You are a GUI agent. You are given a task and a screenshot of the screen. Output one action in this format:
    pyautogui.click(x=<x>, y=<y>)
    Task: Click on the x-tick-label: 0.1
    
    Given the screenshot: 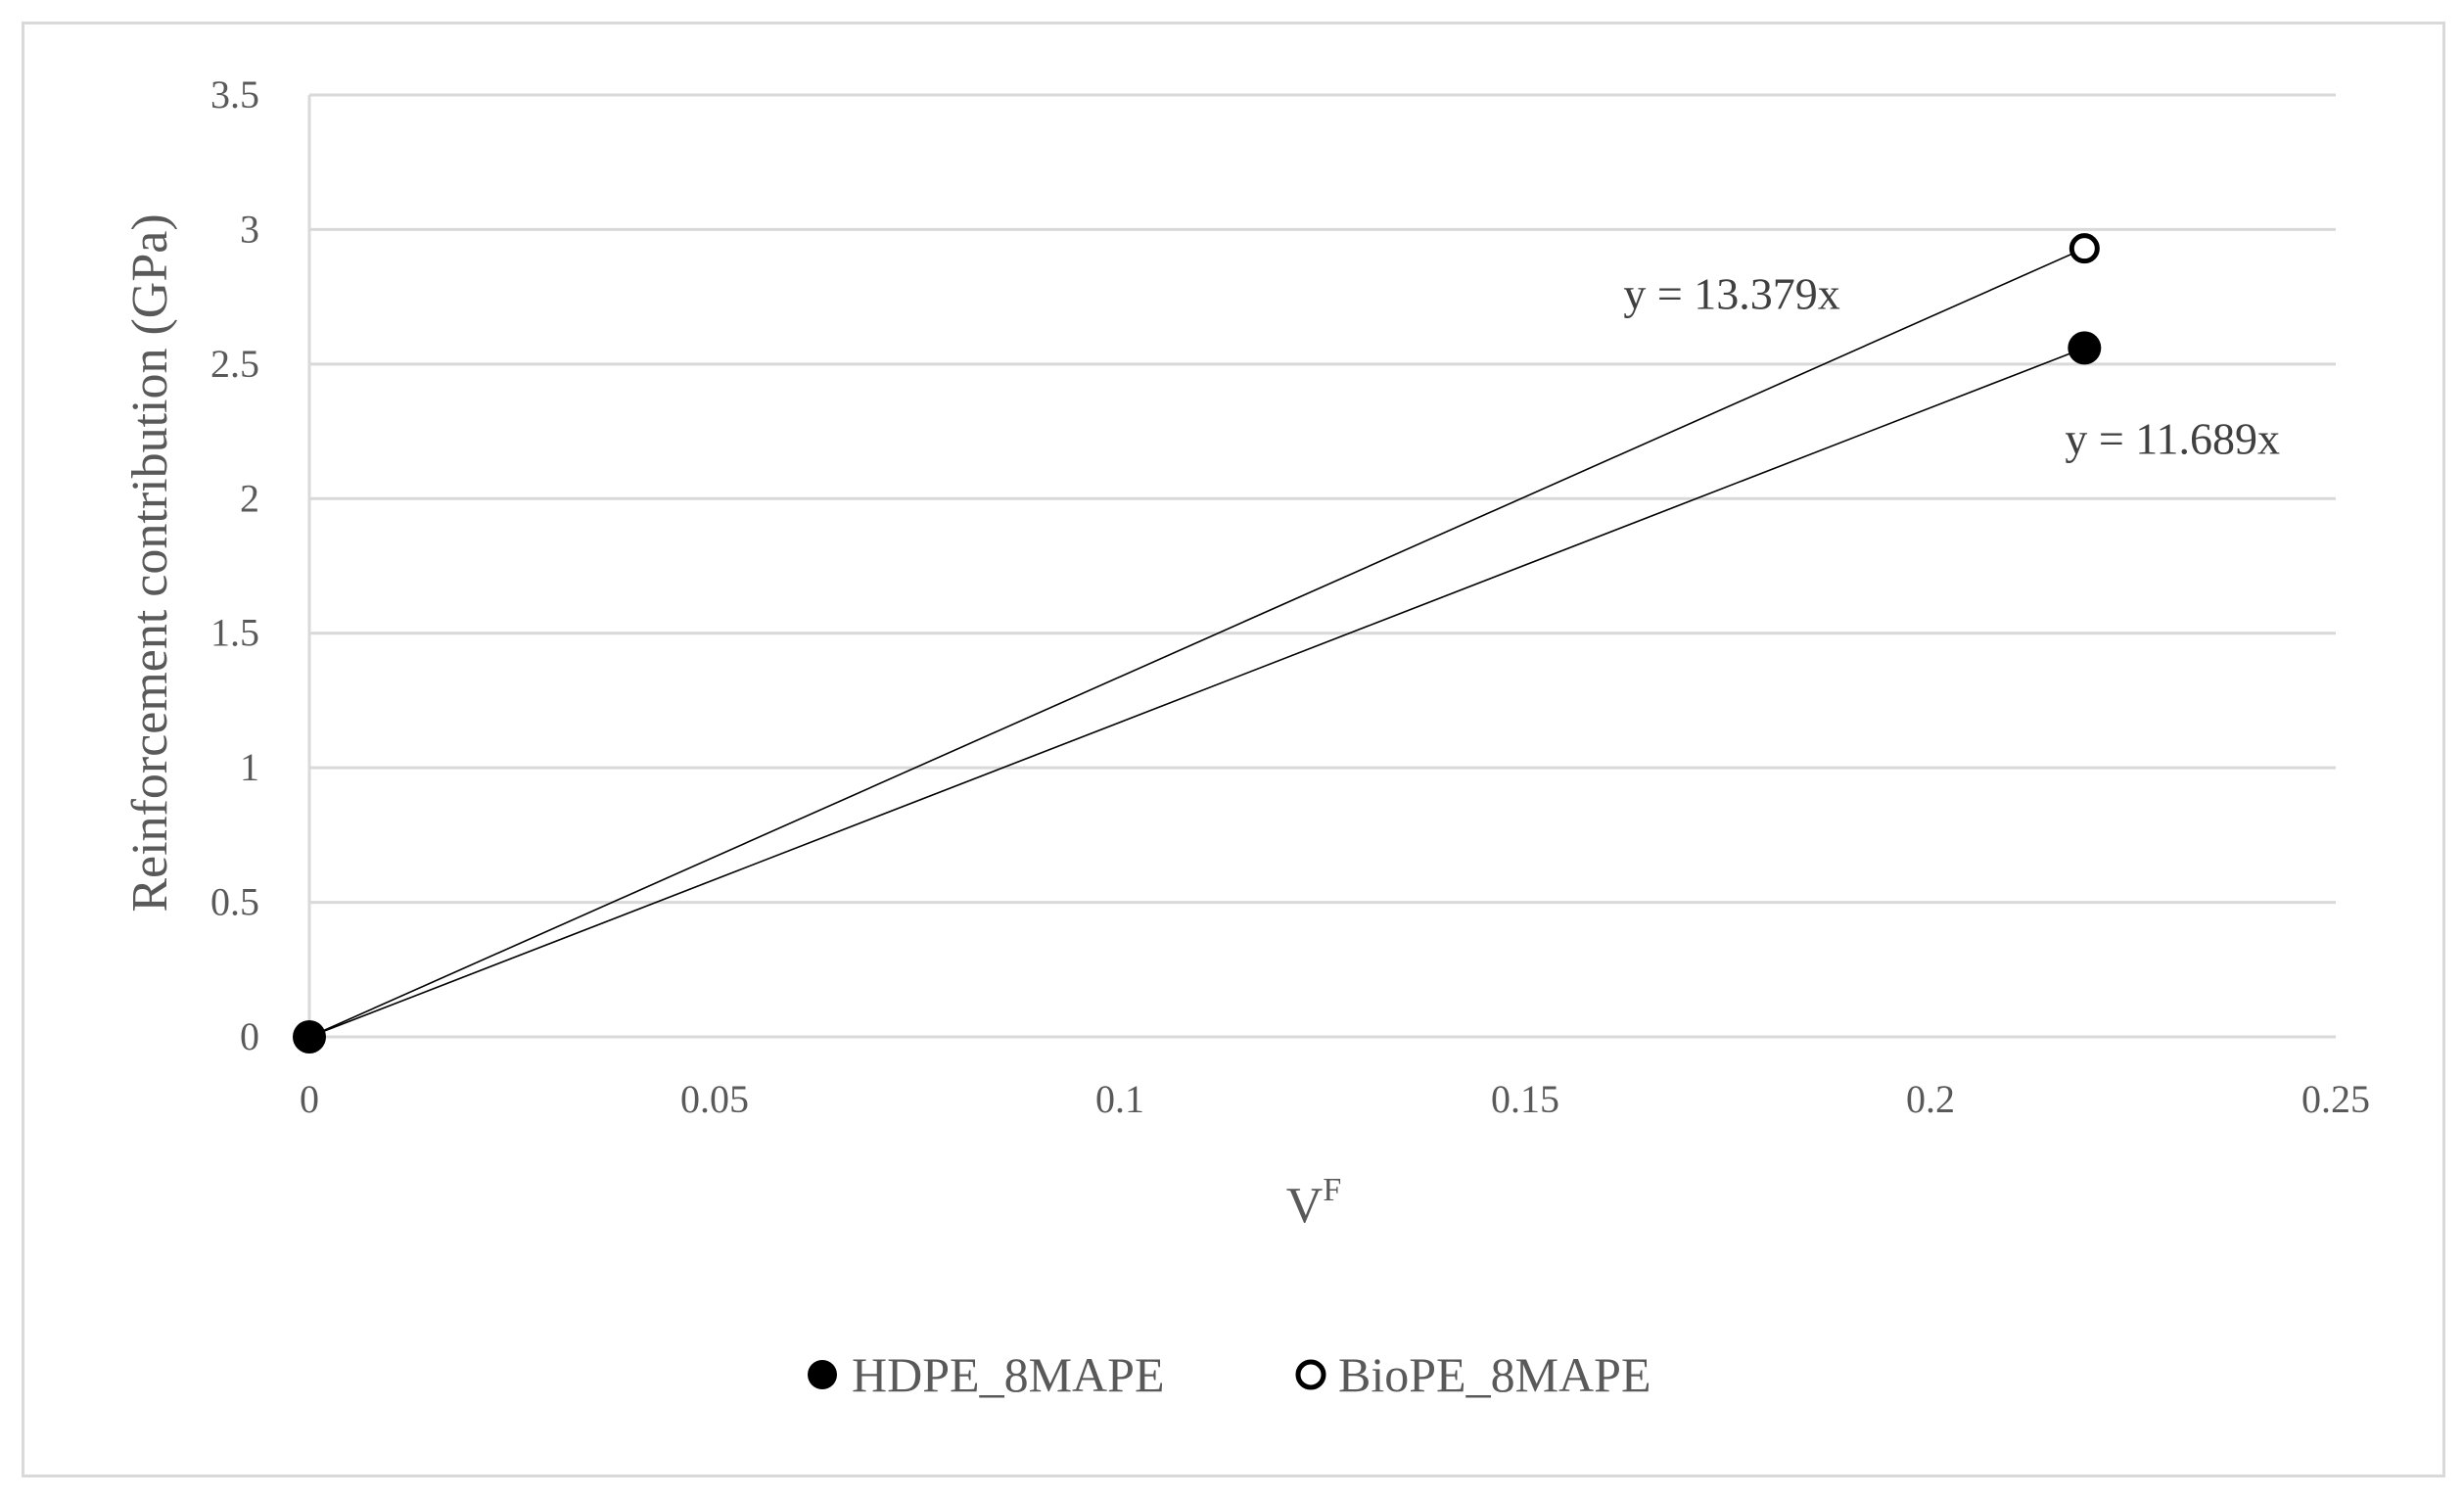 What is the action you would take?
    pyautogui.click(x=1119, y=1099)
    